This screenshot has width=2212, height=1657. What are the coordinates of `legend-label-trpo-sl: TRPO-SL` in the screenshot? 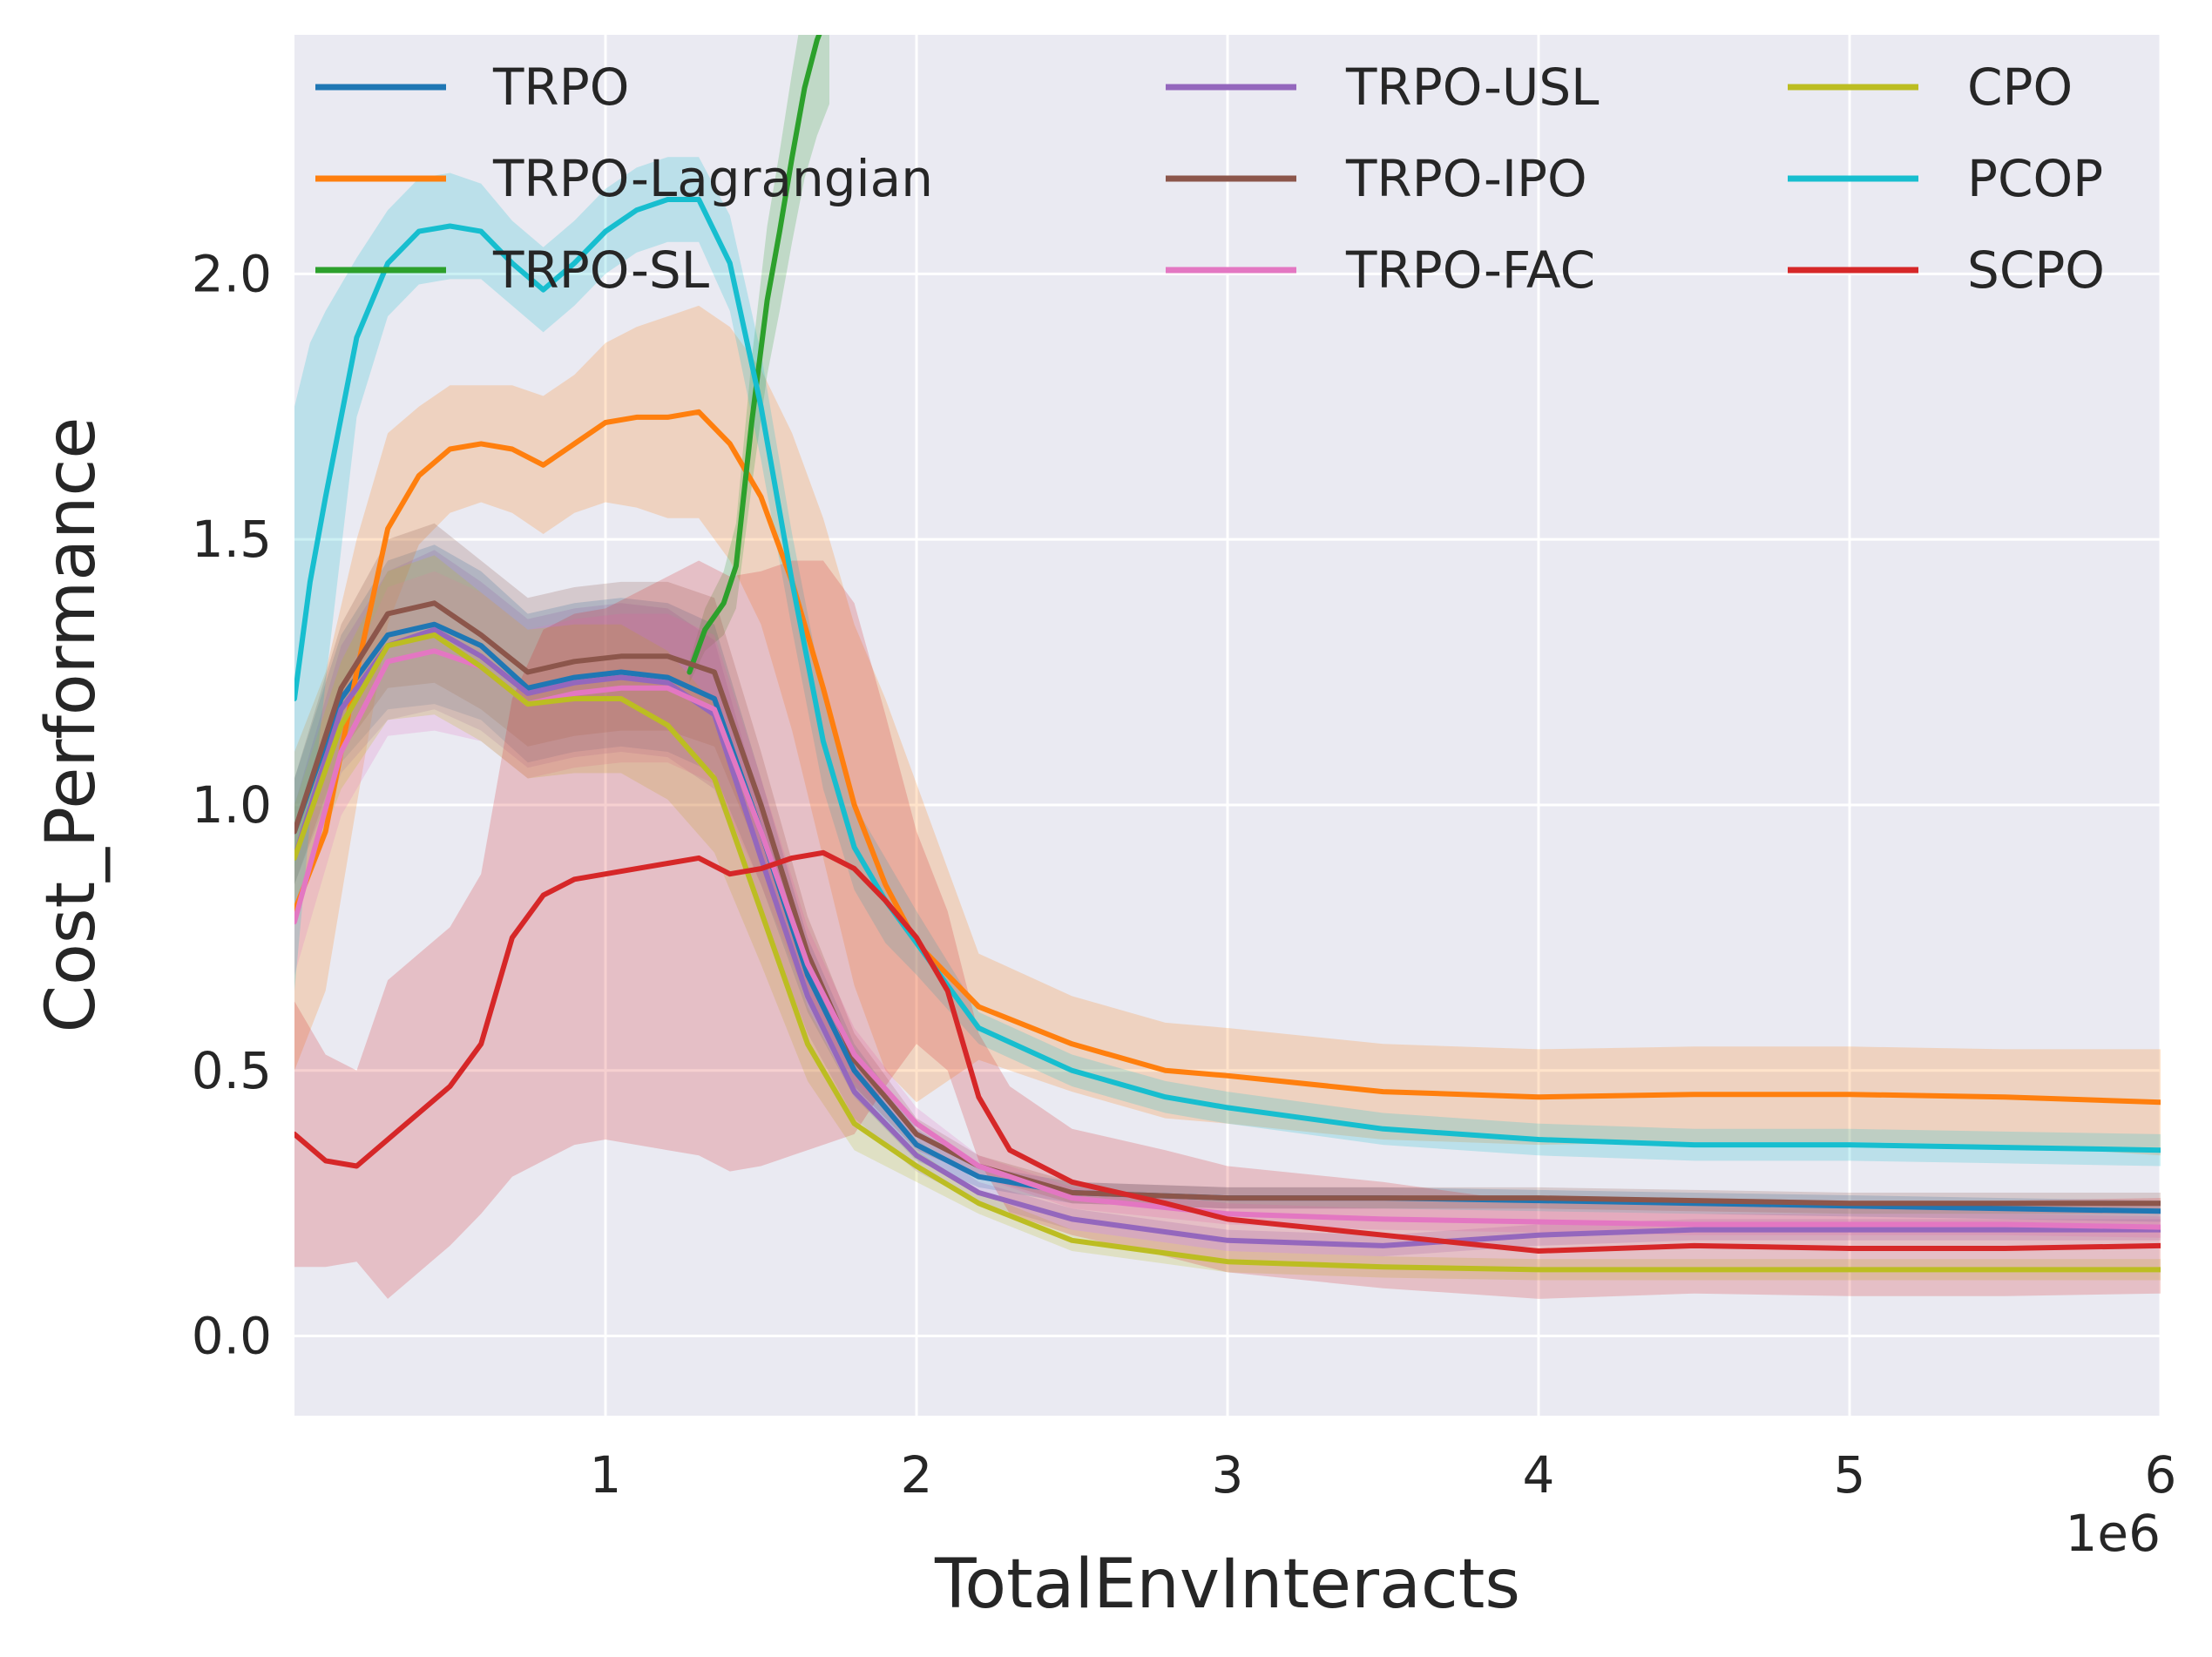 It's located at (600, 270).